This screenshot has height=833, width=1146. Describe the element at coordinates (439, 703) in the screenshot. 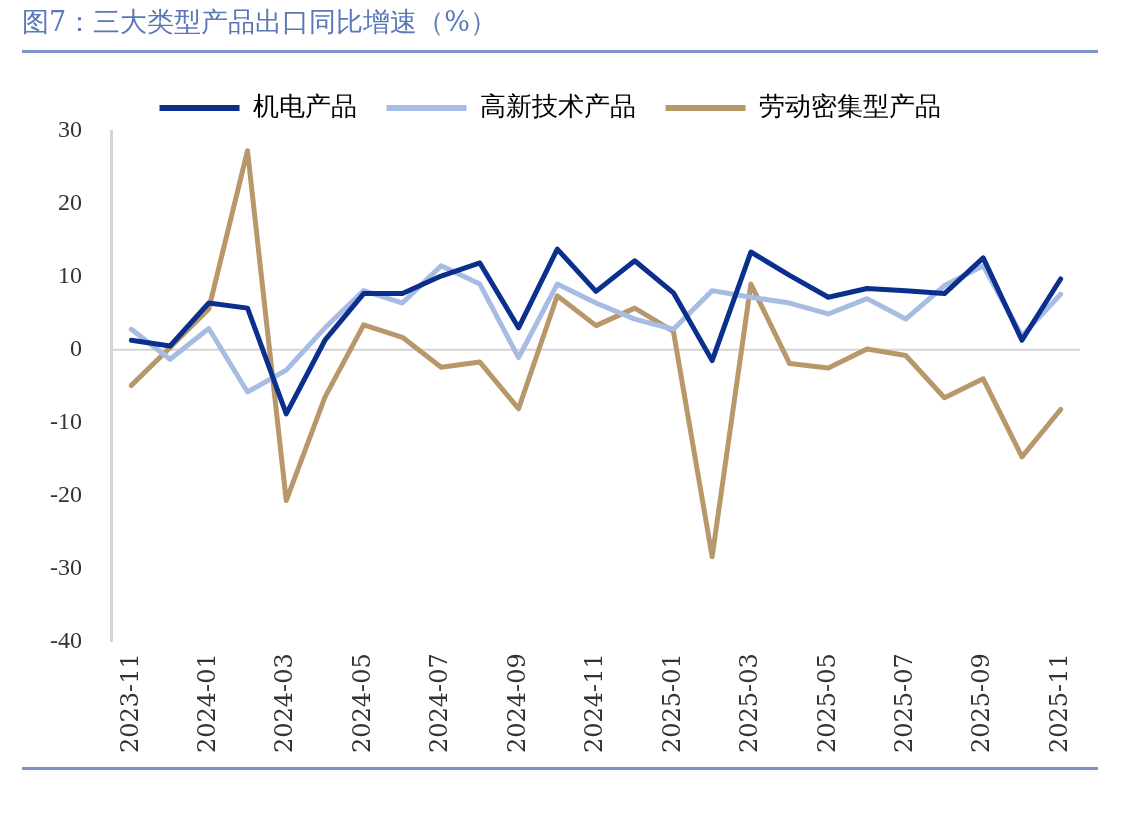

I see `x-tick-label: 2024-07` at that location.